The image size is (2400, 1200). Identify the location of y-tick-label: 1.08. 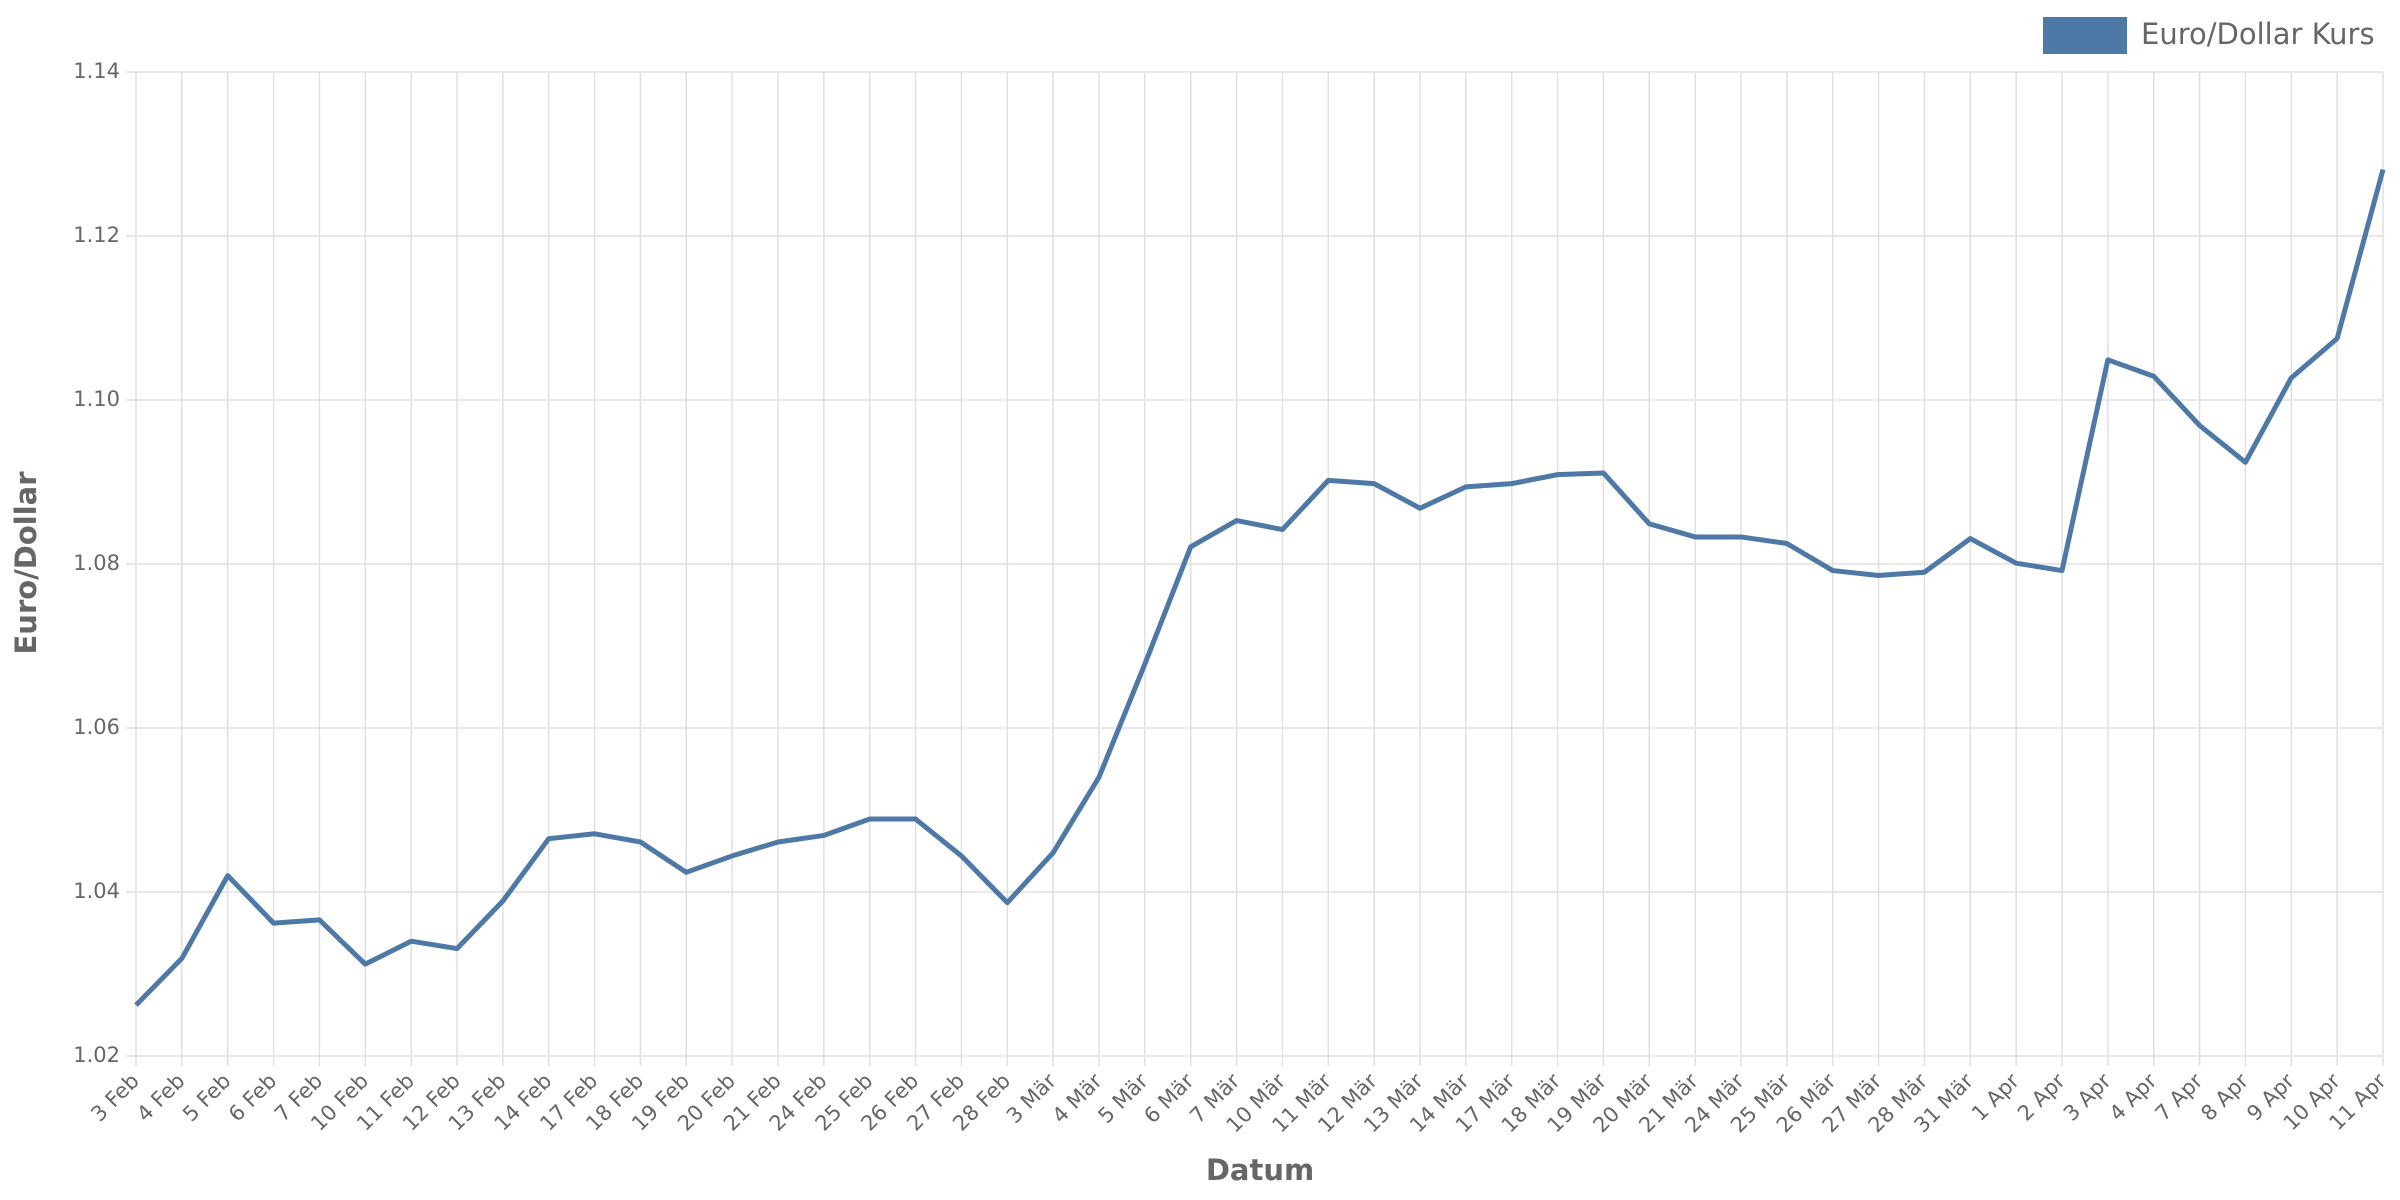
(96, 563).